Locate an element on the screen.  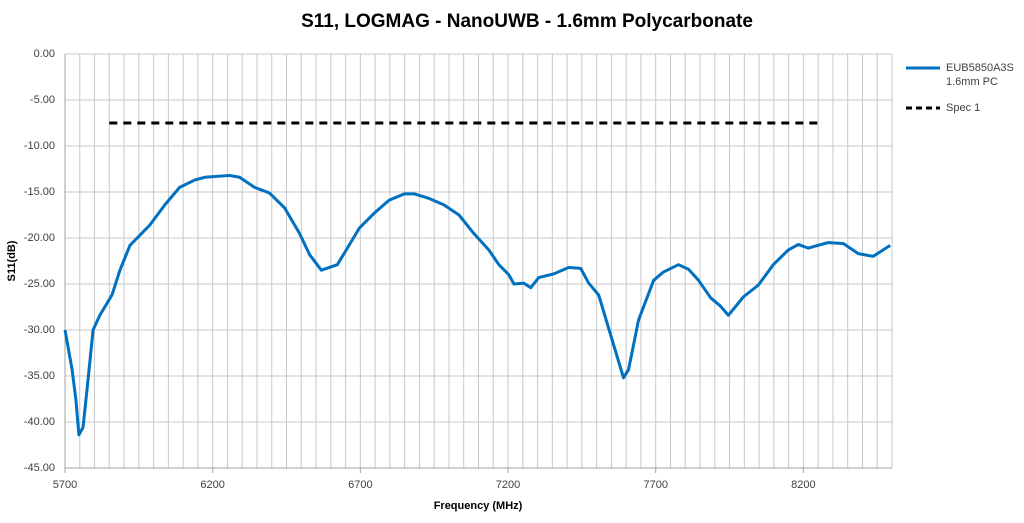
y-axis-label: S11(dB) is located at coordinates (12, 260).